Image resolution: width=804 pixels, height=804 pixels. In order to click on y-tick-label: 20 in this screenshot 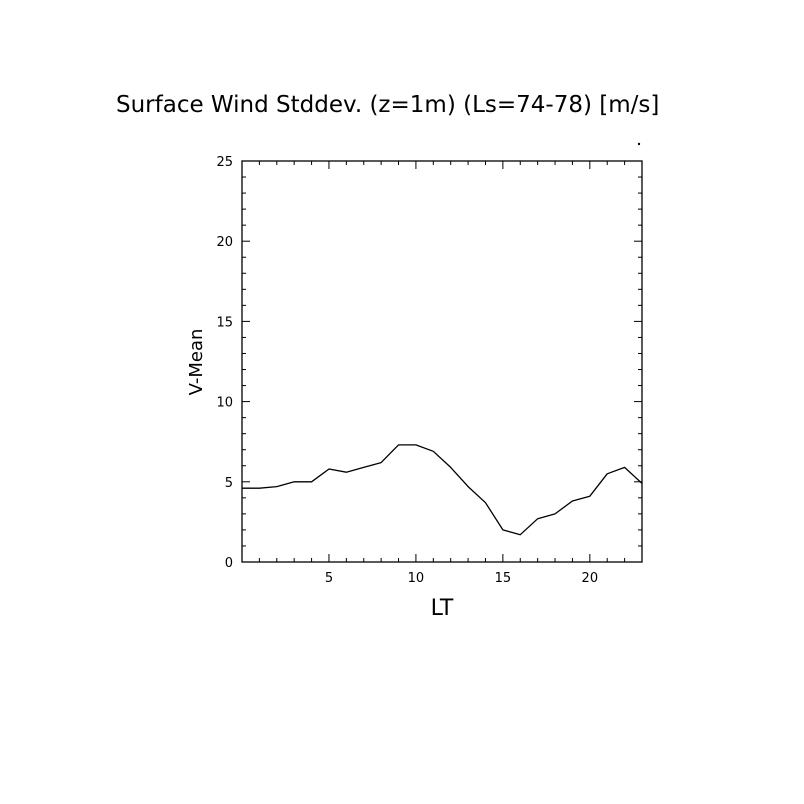, I will do `click(224, 242)`.